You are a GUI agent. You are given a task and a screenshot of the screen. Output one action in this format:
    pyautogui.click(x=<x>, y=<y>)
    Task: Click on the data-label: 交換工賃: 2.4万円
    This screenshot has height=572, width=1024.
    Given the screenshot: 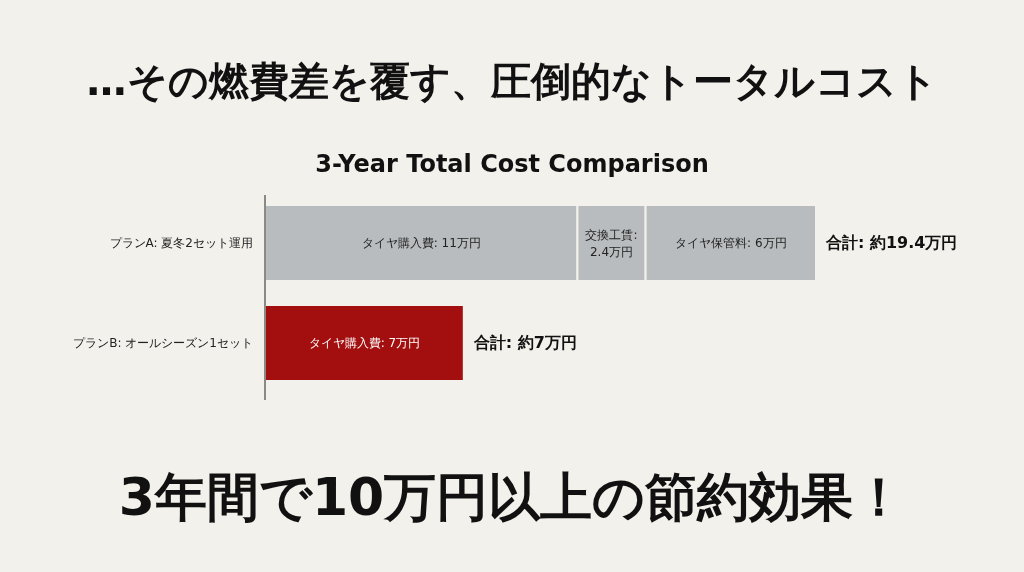 What is the action you would take?
    pyautogui.click(x=611, y=242)
    